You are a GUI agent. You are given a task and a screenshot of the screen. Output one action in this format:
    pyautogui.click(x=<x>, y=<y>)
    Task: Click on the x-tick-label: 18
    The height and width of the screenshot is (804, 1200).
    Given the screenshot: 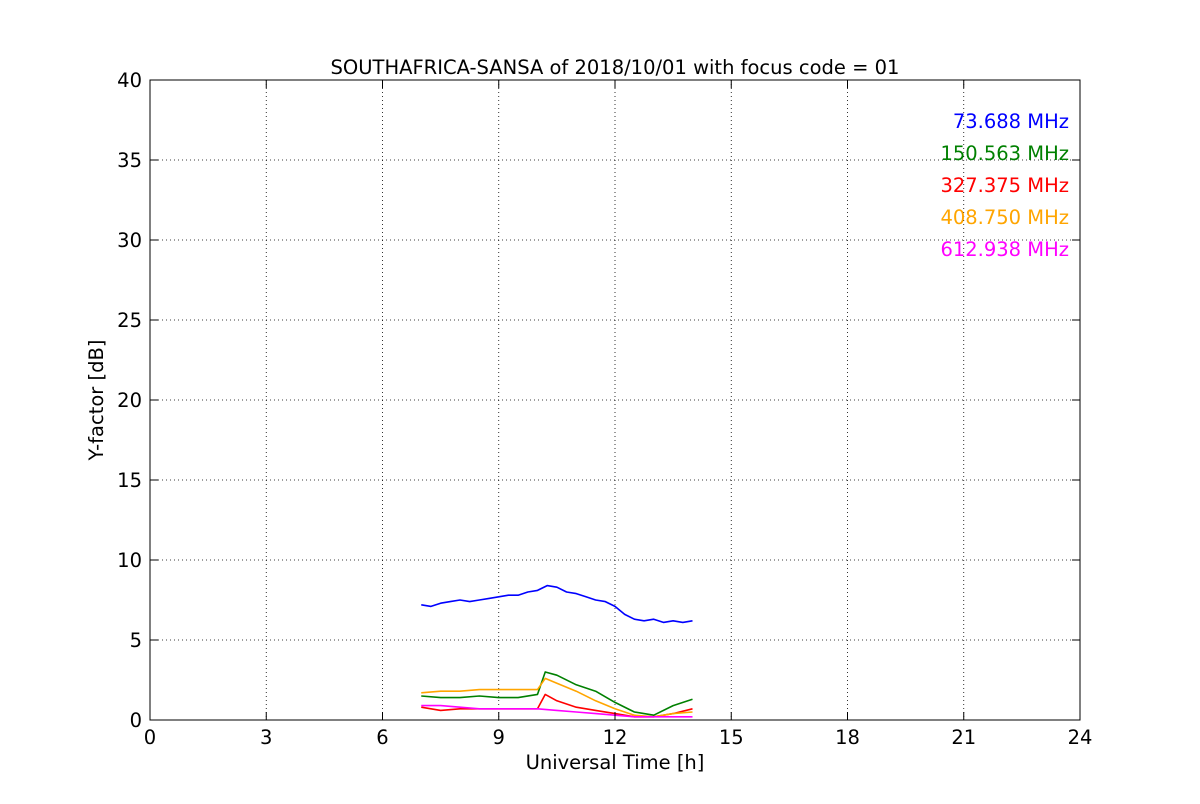 What is the action you would take?
    pyautogui.click(x=847, y=737)
    